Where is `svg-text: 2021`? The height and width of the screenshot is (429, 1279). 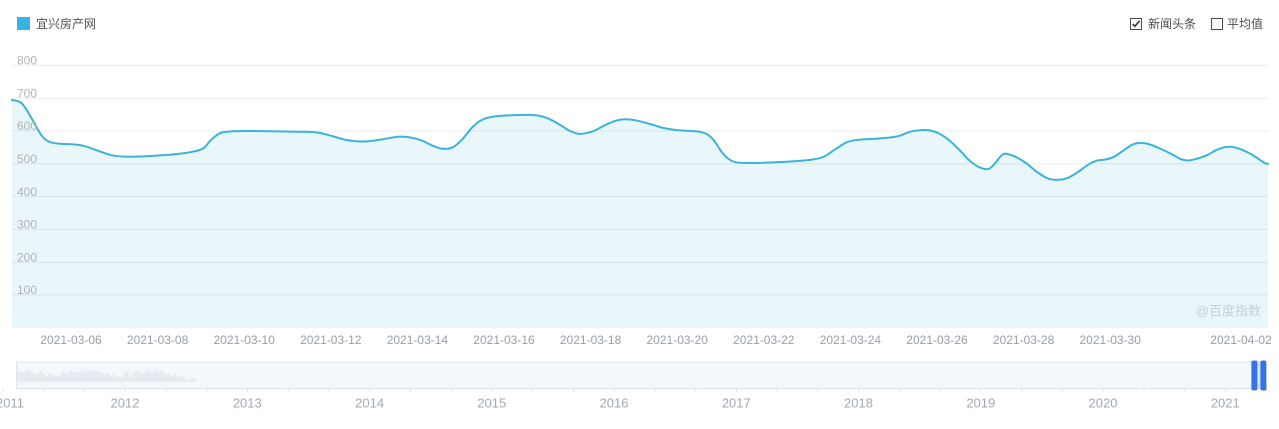 svg-text: 2021 is located at coordinates (1225, 403).